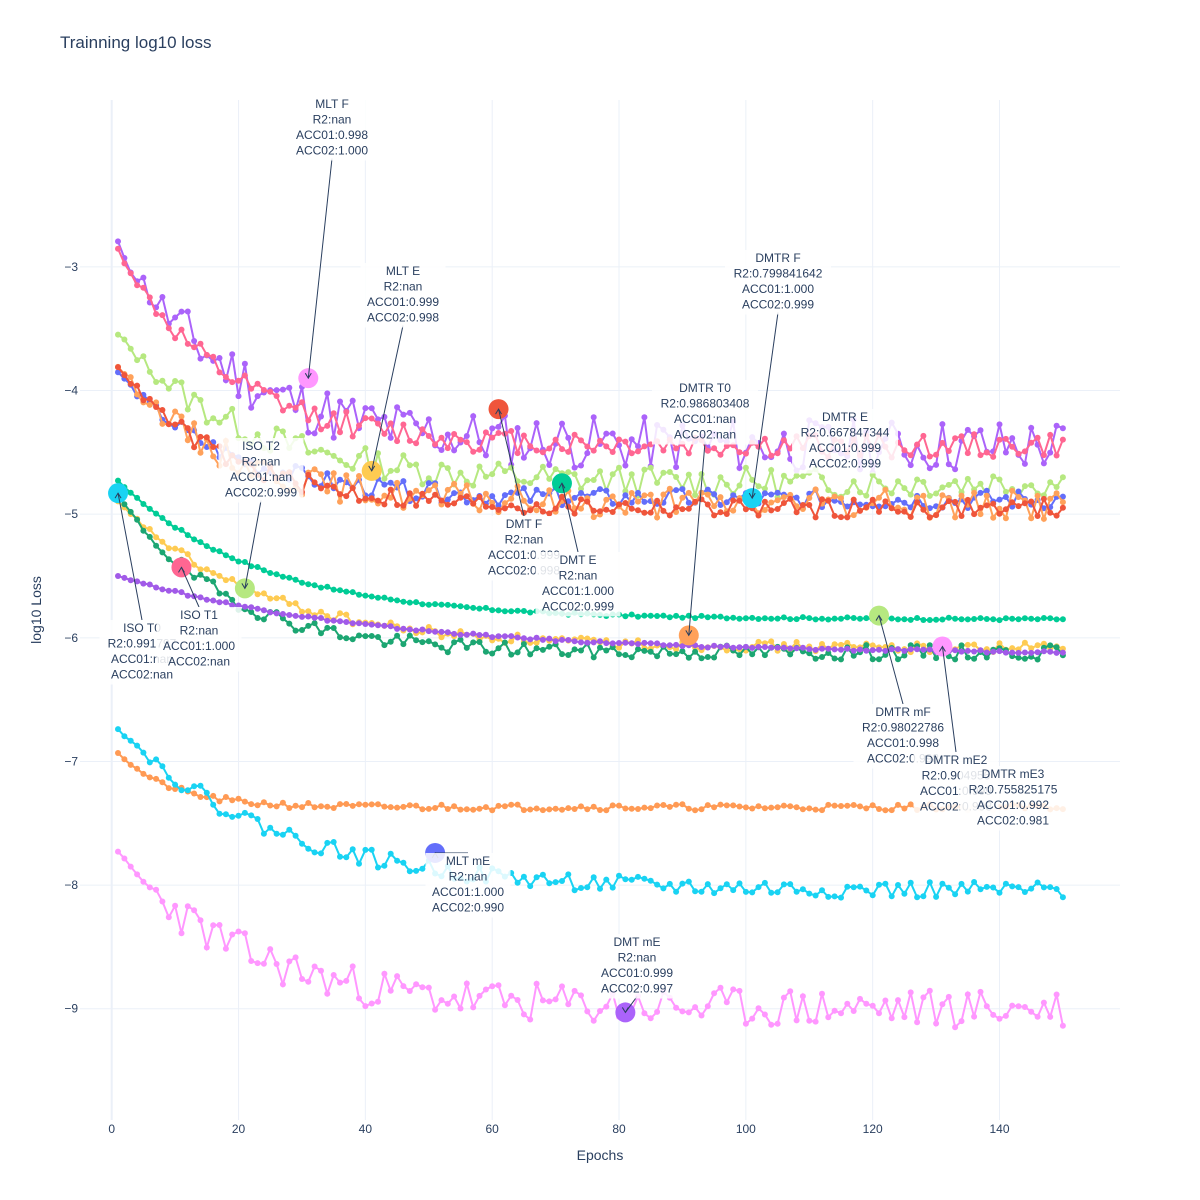 The image size is (1200, 1200). Describe the element at coordinates (999, 1129) in the screenshot. I see `x-tick-label: 140` at that location.